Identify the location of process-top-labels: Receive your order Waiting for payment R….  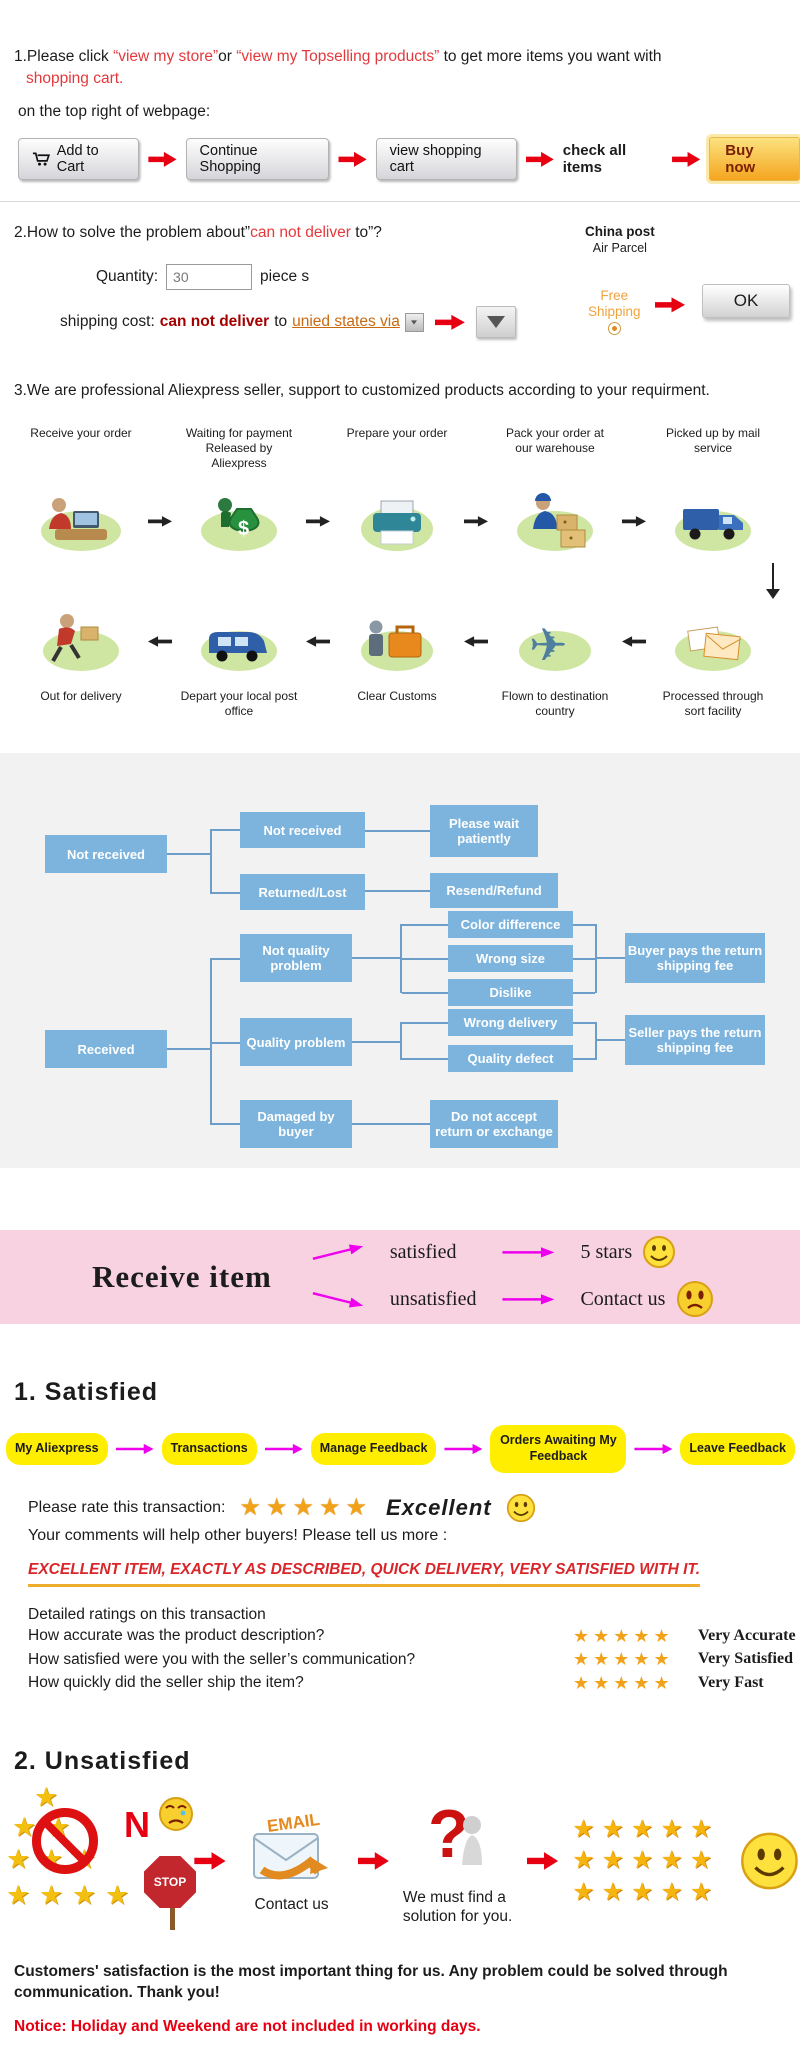
(400, 448).